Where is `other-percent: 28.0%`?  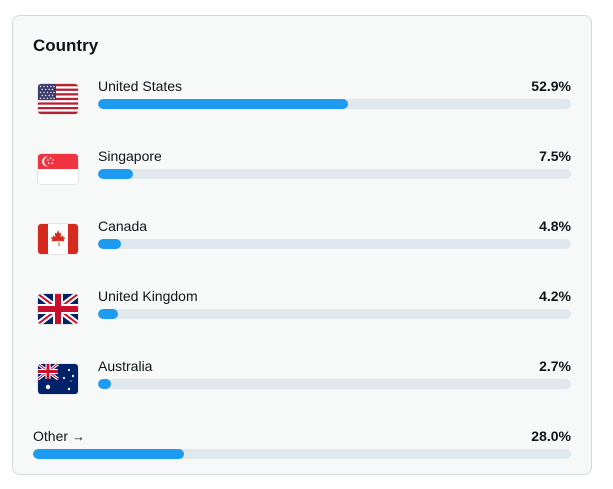
other-percent: 28.0% is located at coordinates (551, 436).